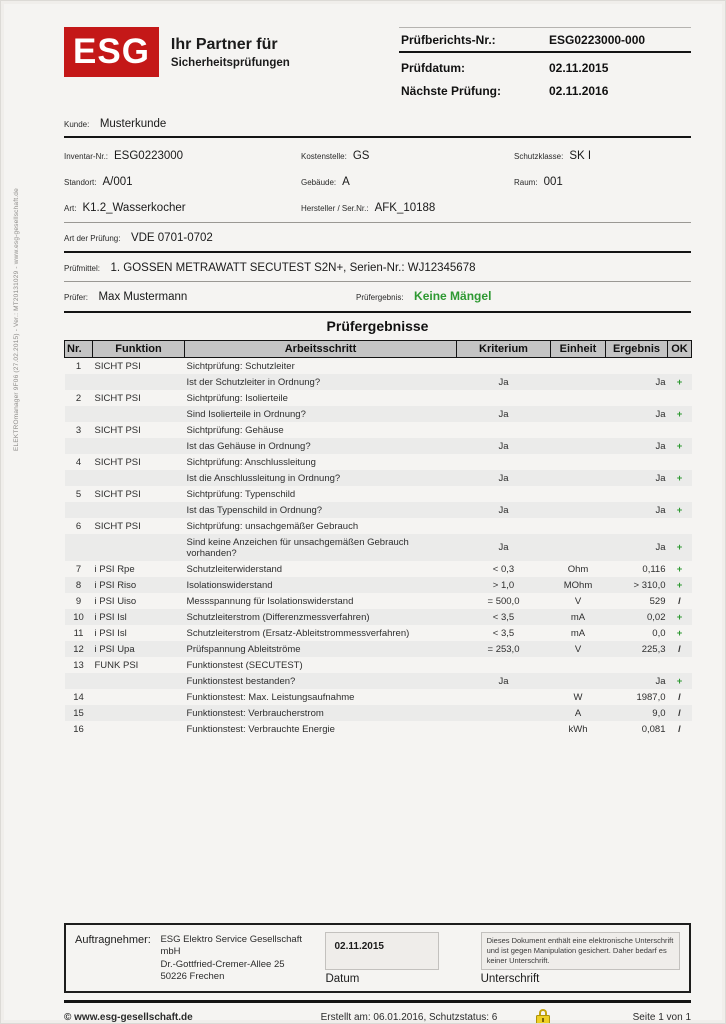 The image size is (726, 1024). I want to click on cell-nr: 14, so click(78, 697).